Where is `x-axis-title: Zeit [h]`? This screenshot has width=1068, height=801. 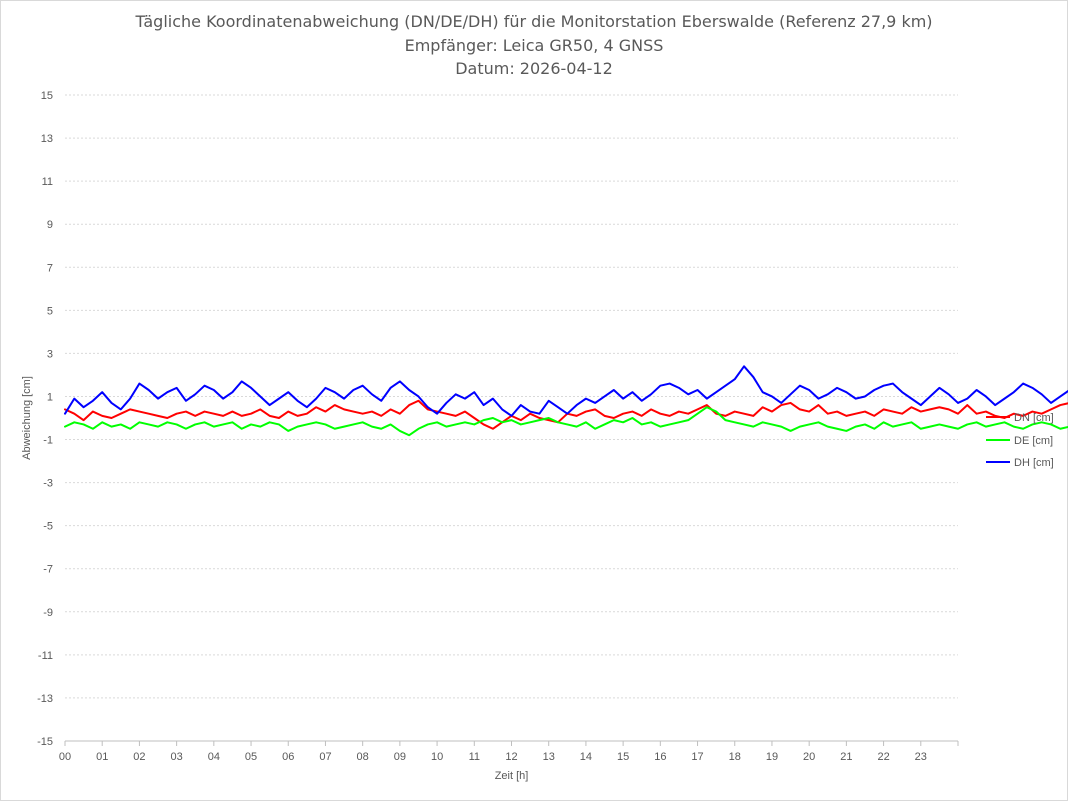
x-axis-title: Zeit [h] is located at coordinates (512, 776).